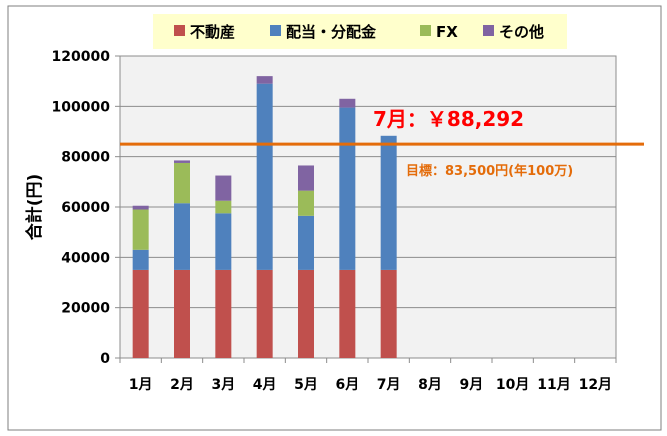 Image resolution: width=667 pixels, height=436 pixels. I want to click on legend-label: 不動産, so click(212, 32).